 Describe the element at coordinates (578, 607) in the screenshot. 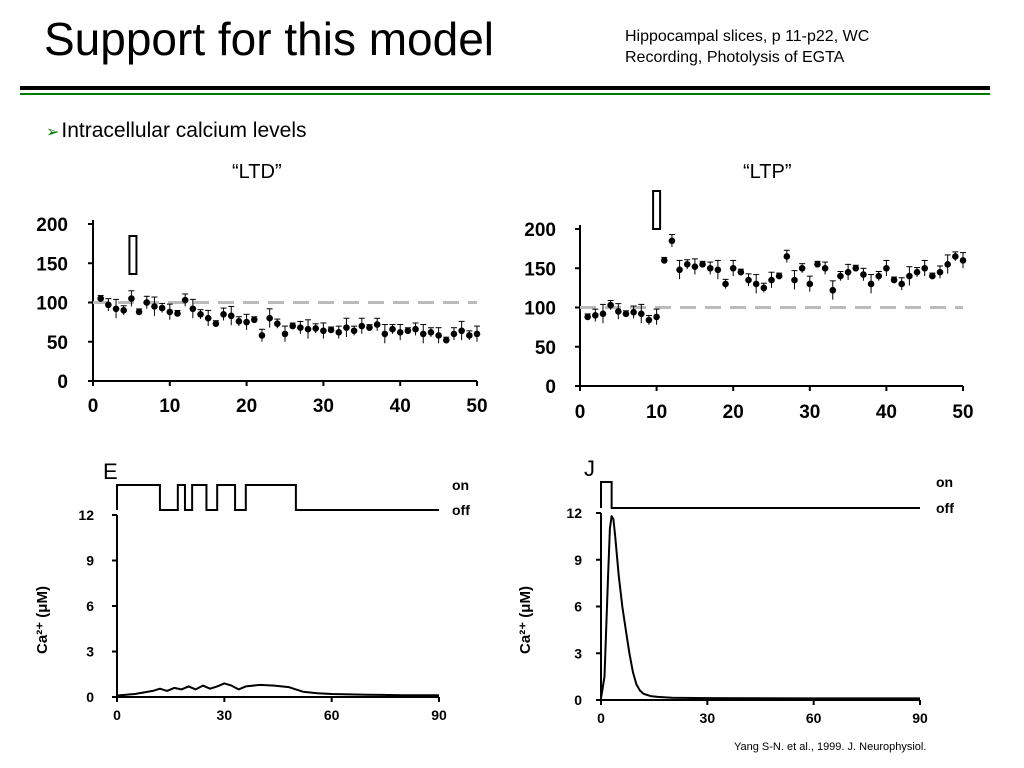

I see `panel-j-y-tick-label: 6` at that location.